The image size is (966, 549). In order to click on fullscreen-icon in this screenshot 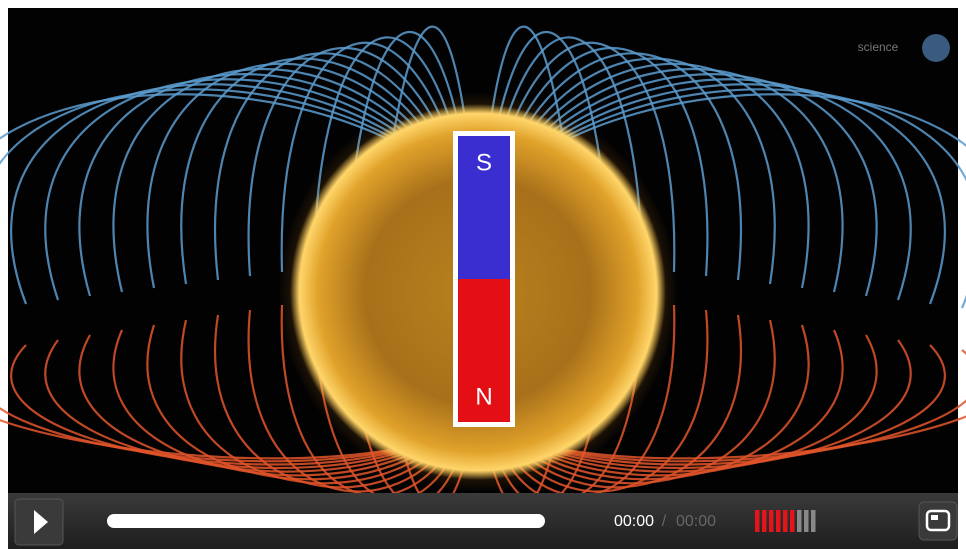, I will do `click(938, 520)`.